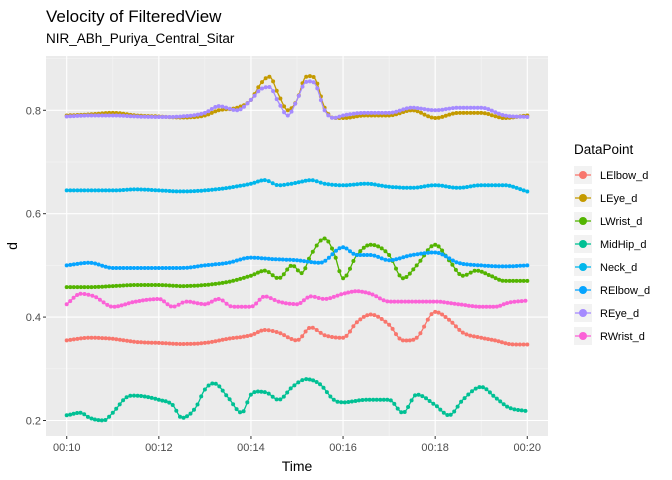  I want to click on legend-label: LWrist_d, so click(621, 222).